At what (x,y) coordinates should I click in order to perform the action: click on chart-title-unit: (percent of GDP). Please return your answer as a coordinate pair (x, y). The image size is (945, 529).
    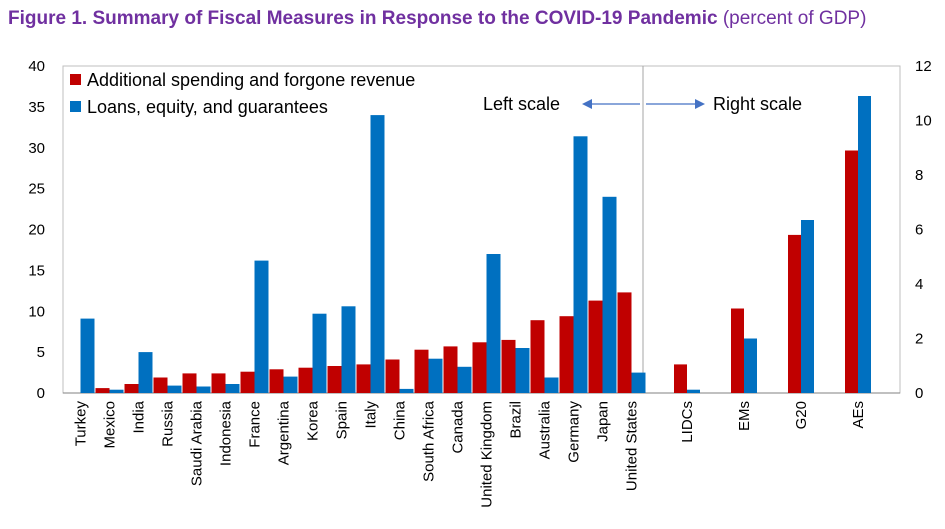
    Looking at the image, I should click on (794, 18).